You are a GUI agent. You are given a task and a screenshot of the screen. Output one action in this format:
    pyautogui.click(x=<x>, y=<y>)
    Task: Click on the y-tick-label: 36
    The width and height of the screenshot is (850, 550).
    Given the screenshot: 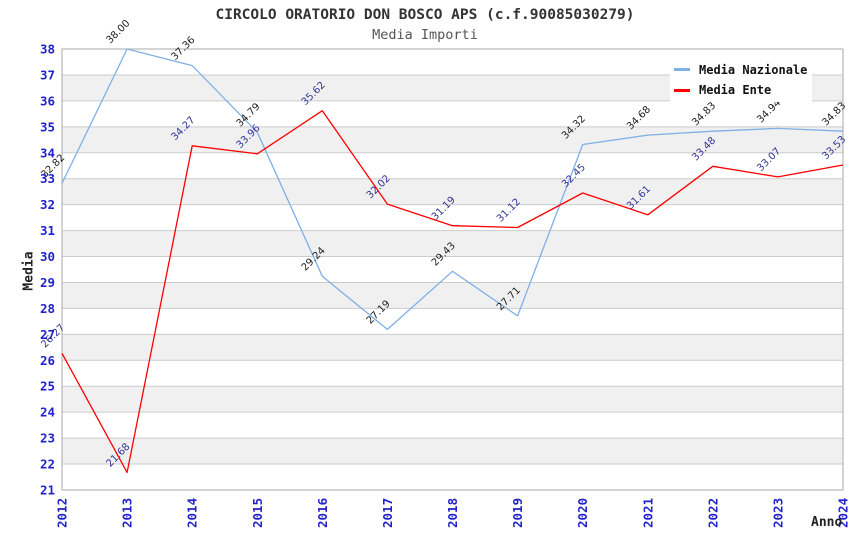 What is the action you would take?
    pyautogui.click(x=47, y=100)
    